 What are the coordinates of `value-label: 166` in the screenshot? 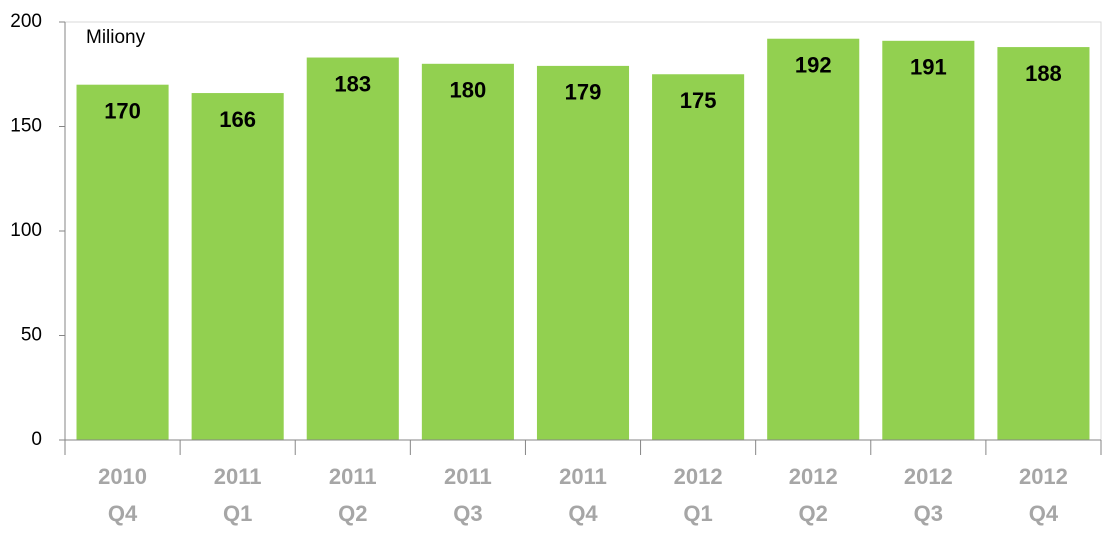 It's located at (237, 119).